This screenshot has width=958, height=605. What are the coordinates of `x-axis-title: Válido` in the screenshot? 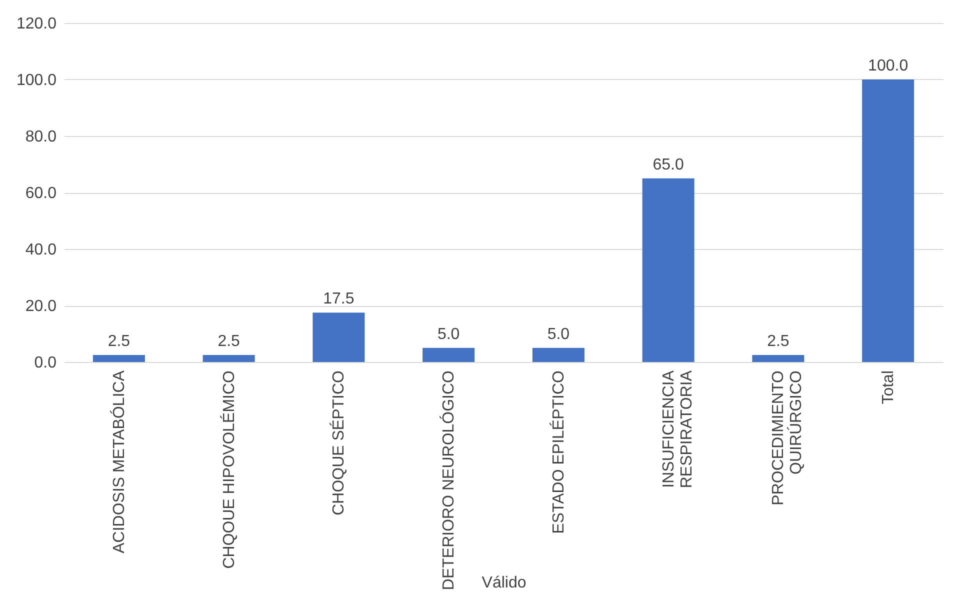 It's located at (504, 583).